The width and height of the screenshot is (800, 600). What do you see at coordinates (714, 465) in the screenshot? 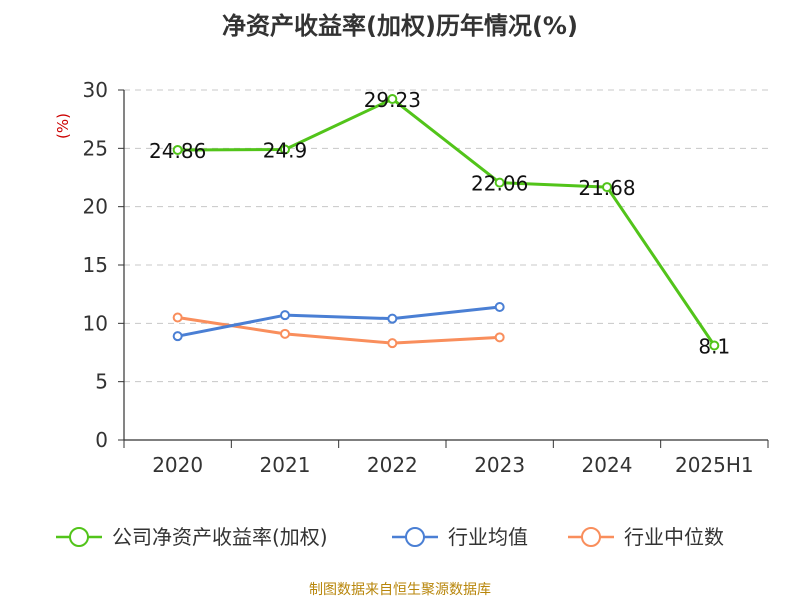
I see `x-tick-label-2025H1: 2025H1` at bounding box center [714, 465].